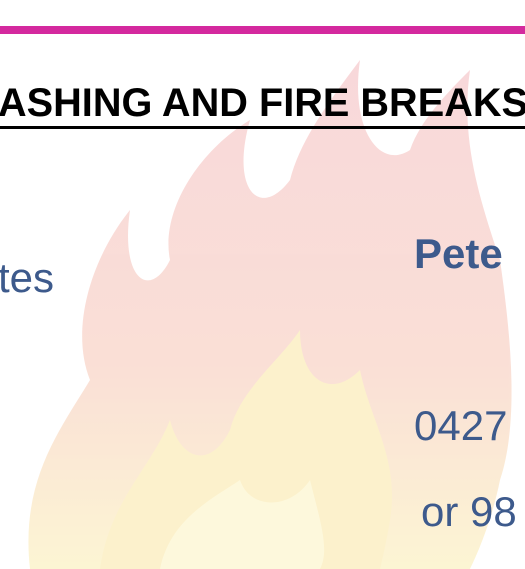 The height and width of the screenshot is (569, 525). I want to click on accent-bar, so click(262, 30).